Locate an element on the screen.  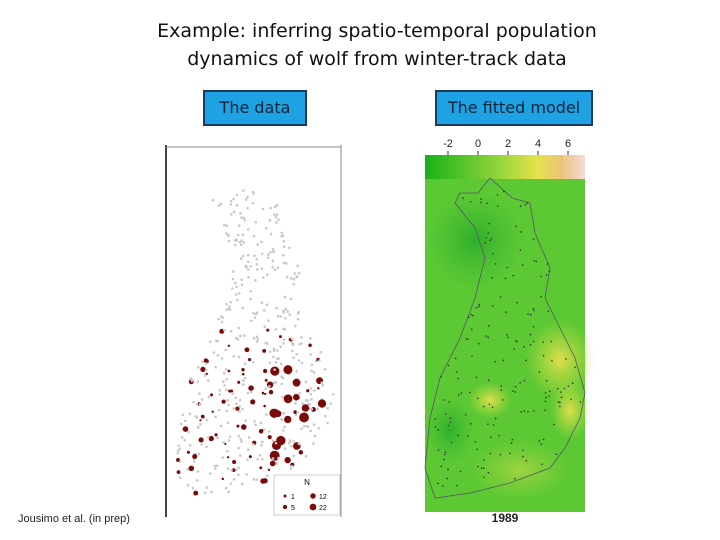
panel-label: The fitted model is located at coordinates (514, 108).